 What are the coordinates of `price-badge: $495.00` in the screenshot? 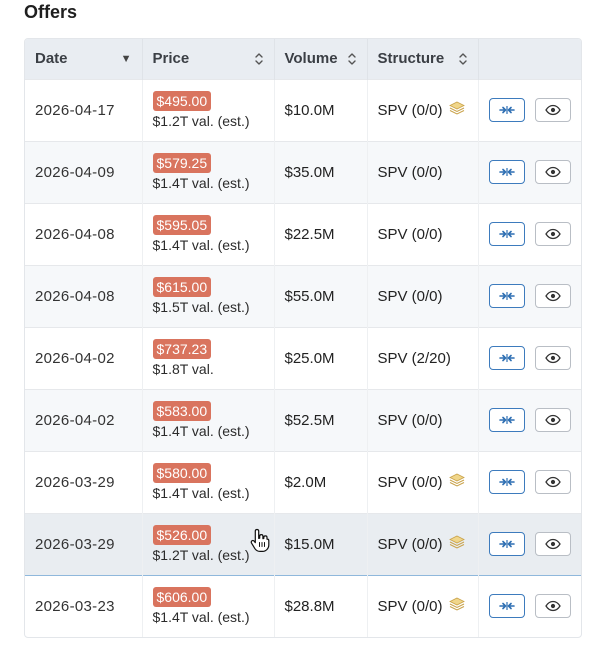 It's located at (182, 101).